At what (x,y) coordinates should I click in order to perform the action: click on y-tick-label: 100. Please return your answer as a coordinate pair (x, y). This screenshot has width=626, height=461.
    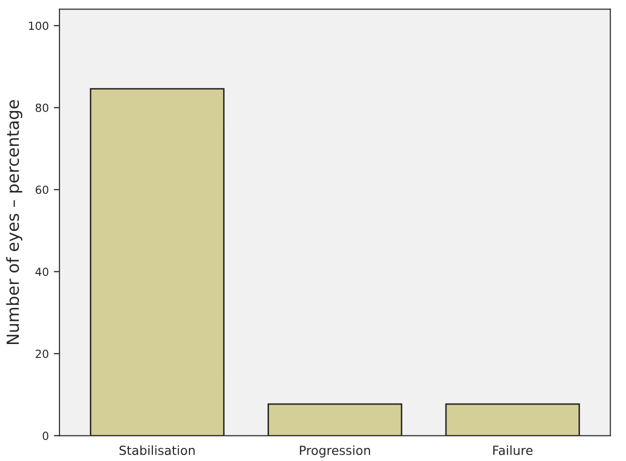
    Looking at the image, I should click on (38, 26).